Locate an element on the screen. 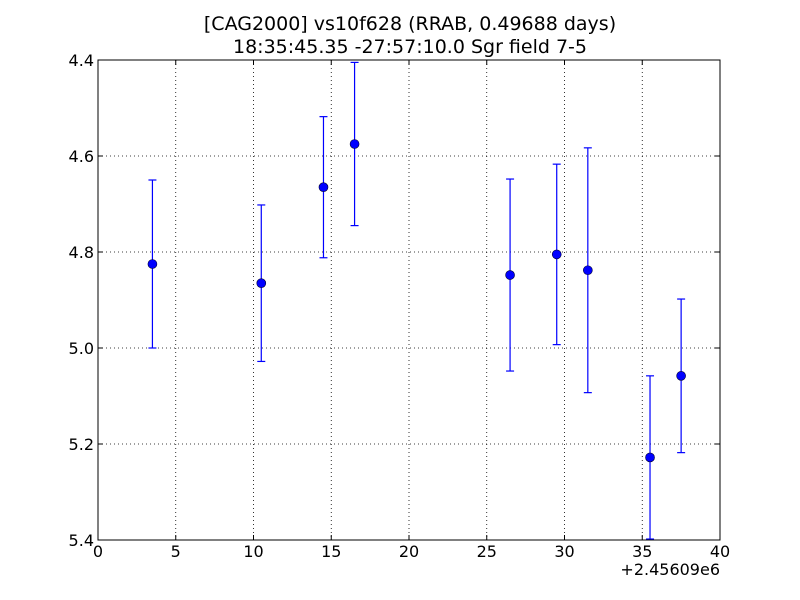 This screenshot has height=600, width=800. x-tick-label: 25 is located at coordinates (487, 551).